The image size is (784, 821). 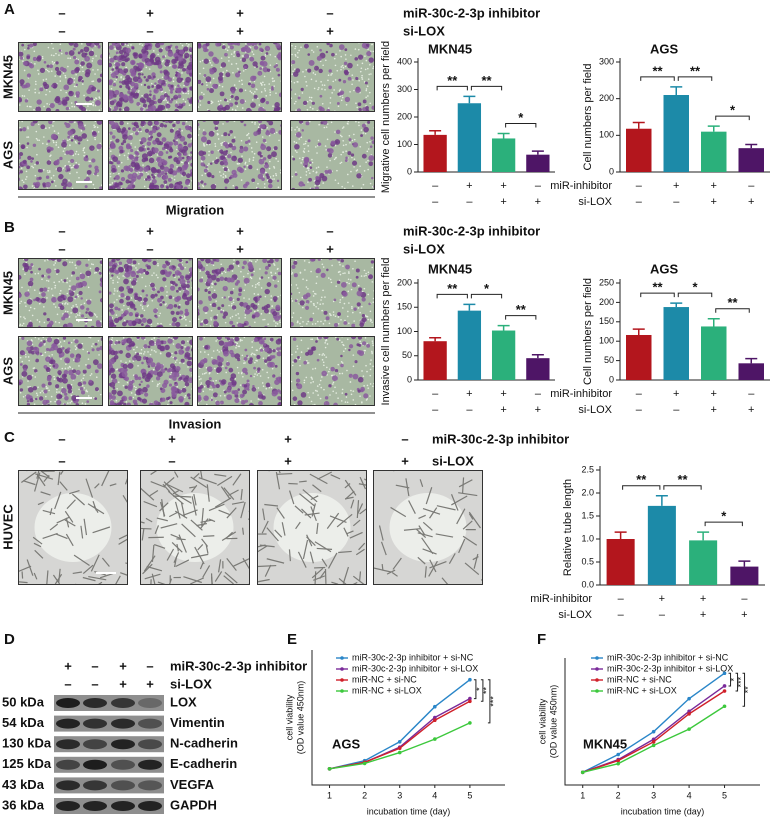 What do you see at coordinates (332, 155) in the screenshot?
I see `micrograph-bg` at bounding box center [332, 155].